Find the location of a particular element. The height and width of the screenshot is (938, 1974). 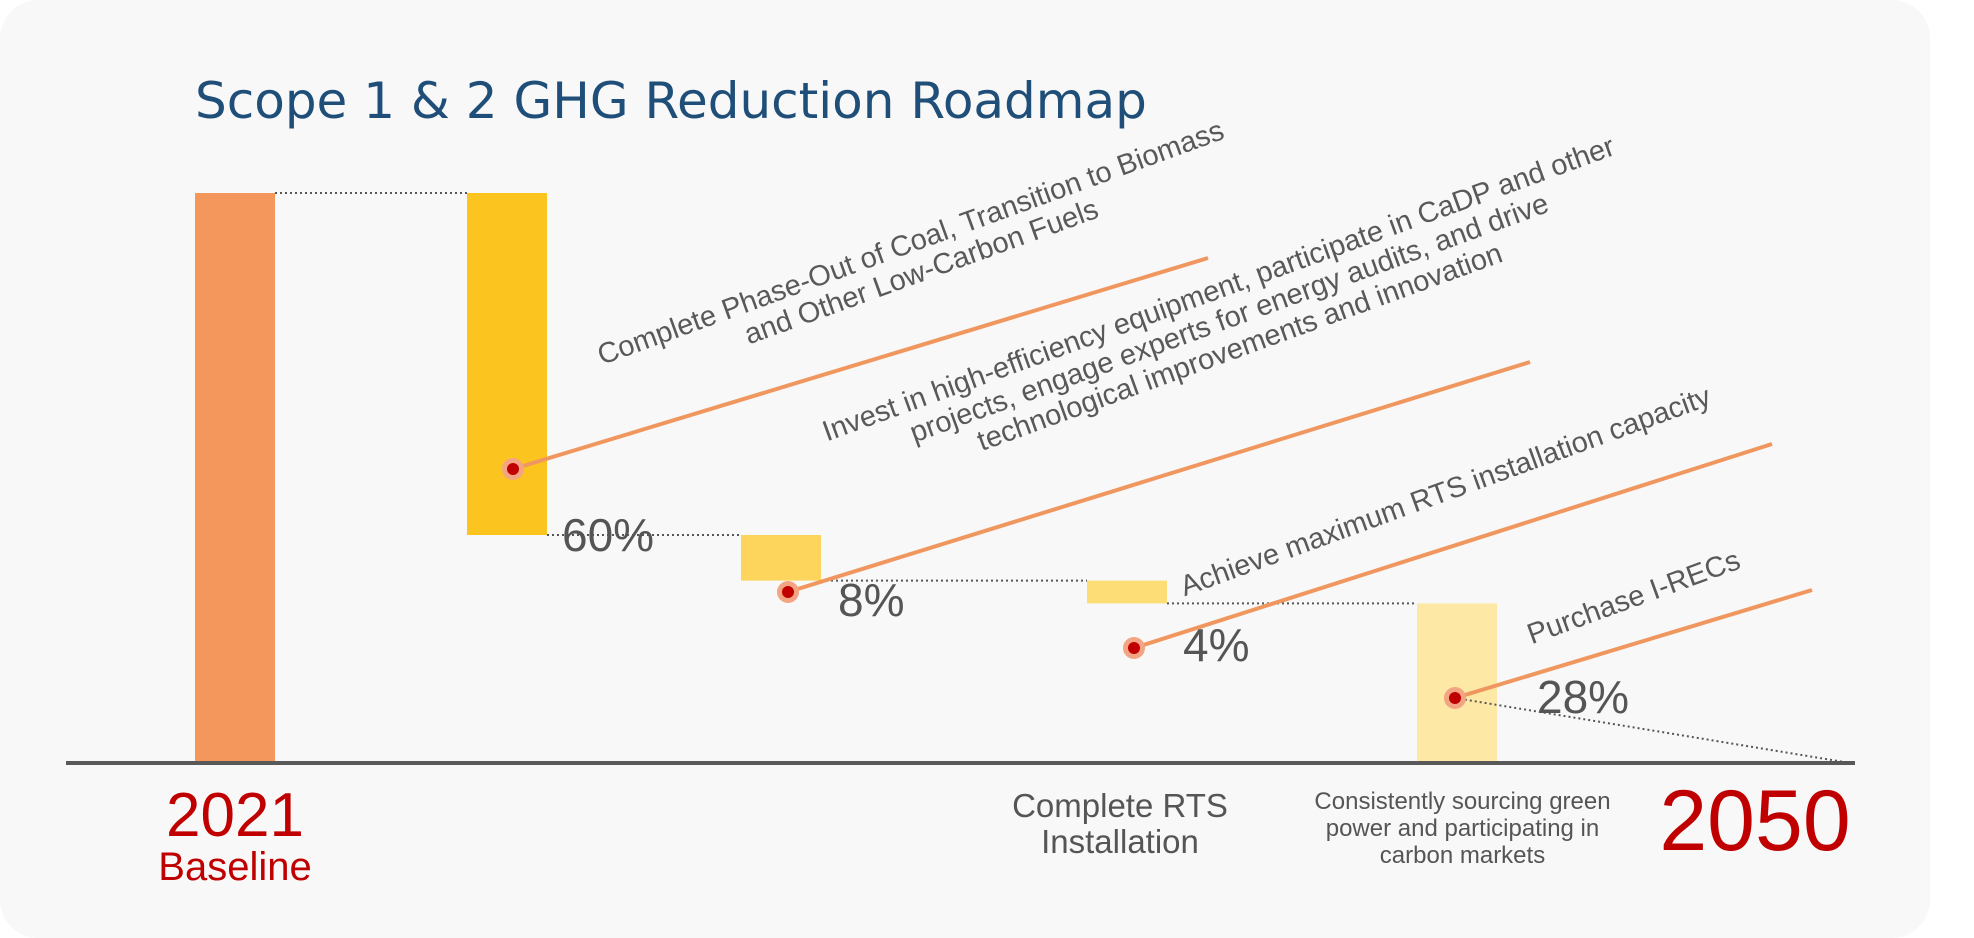

chart-title: Scope 1 & 2 GHG Reduction Roadmap is located at coordinates (671, 101).